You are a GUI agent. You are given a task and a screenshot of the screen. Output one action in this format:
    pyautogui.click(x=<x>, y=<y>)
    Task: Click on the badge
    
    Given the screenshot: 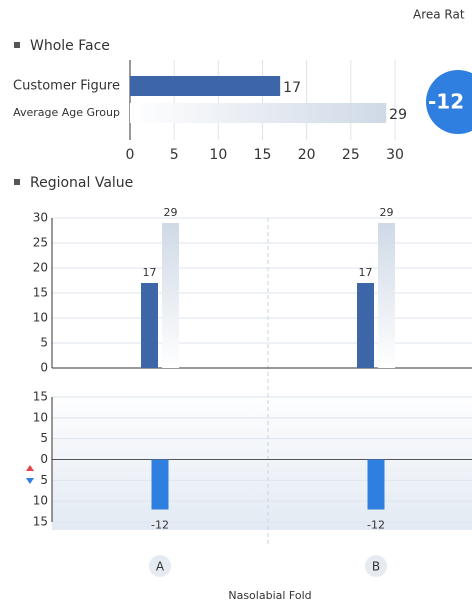 What is the action you would take?
    pyautogui.click(x=449, y=102)
    